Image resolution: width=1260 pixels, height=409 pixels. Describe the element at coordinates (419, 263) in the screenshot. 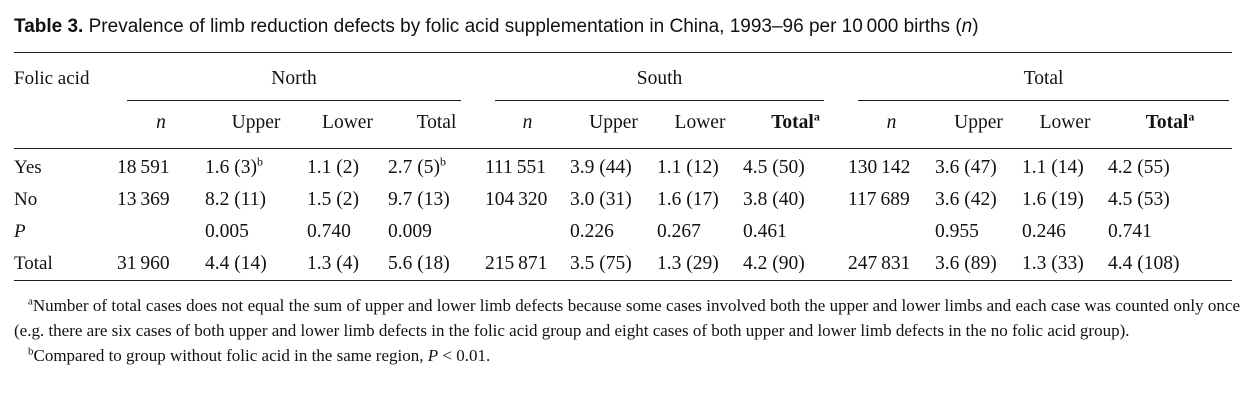

I see `table-cell: 5.6 (18)` at that location.